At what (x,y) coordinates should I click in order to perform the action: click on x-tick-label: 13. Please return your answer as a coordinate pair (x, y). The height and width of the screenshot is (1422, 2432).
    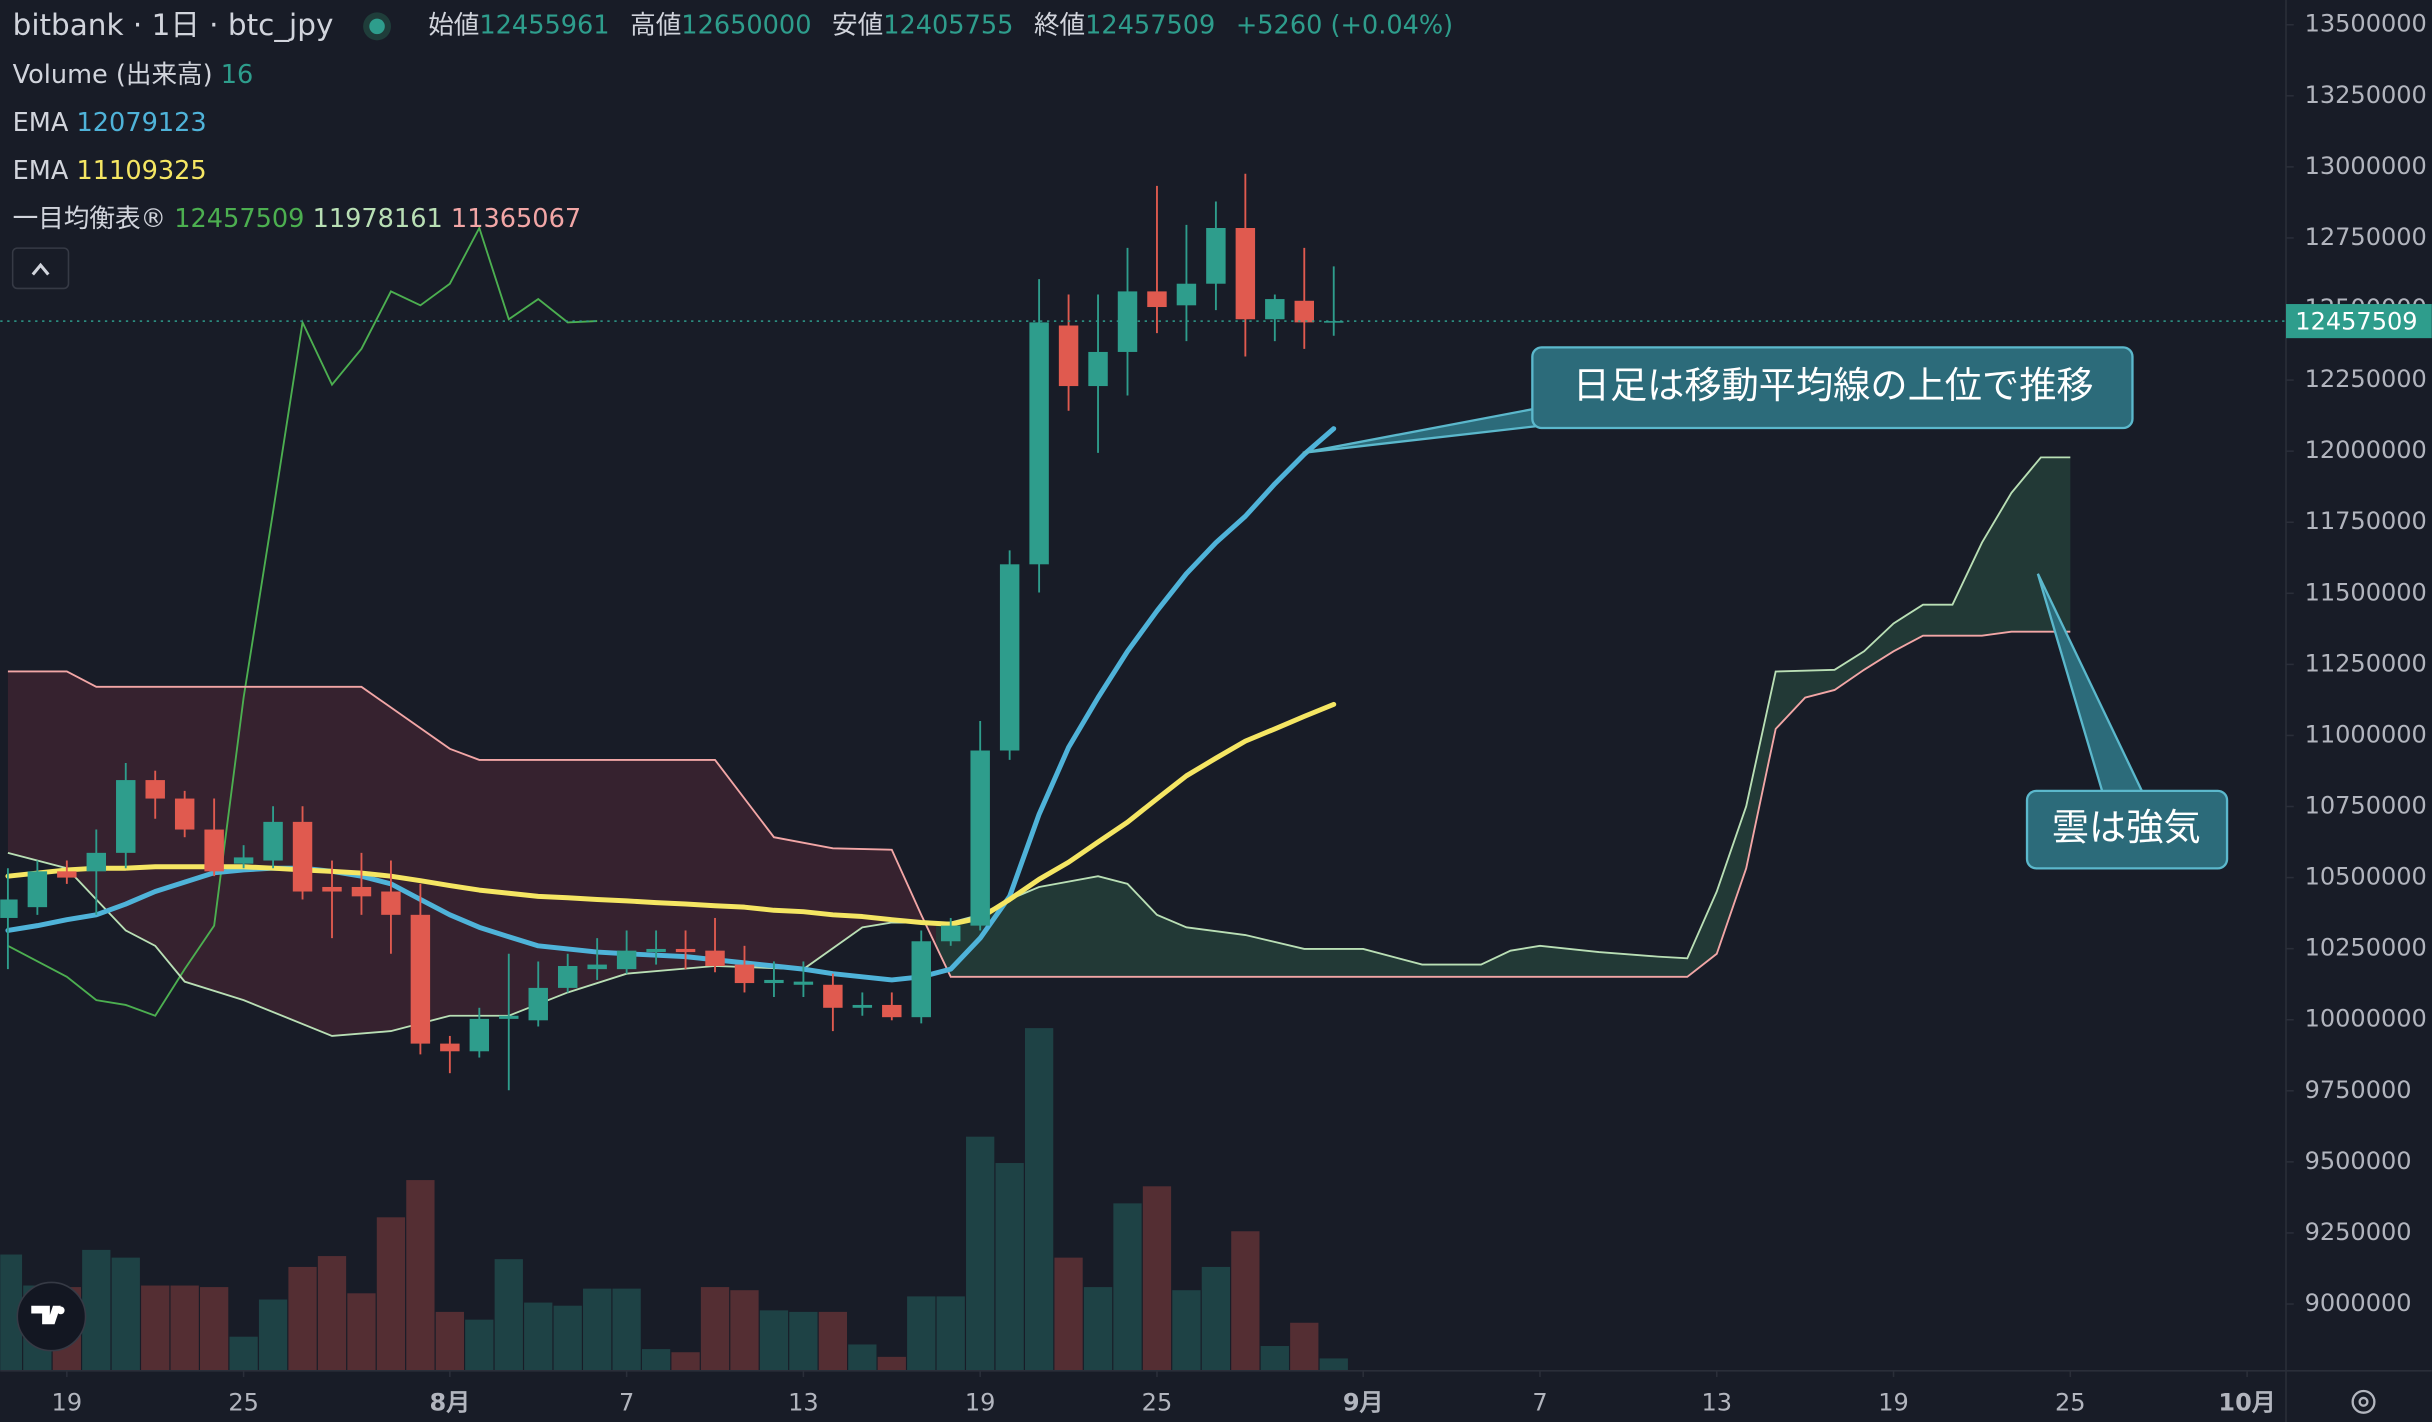
    Looking at the image, I should click on (1716, 1402).